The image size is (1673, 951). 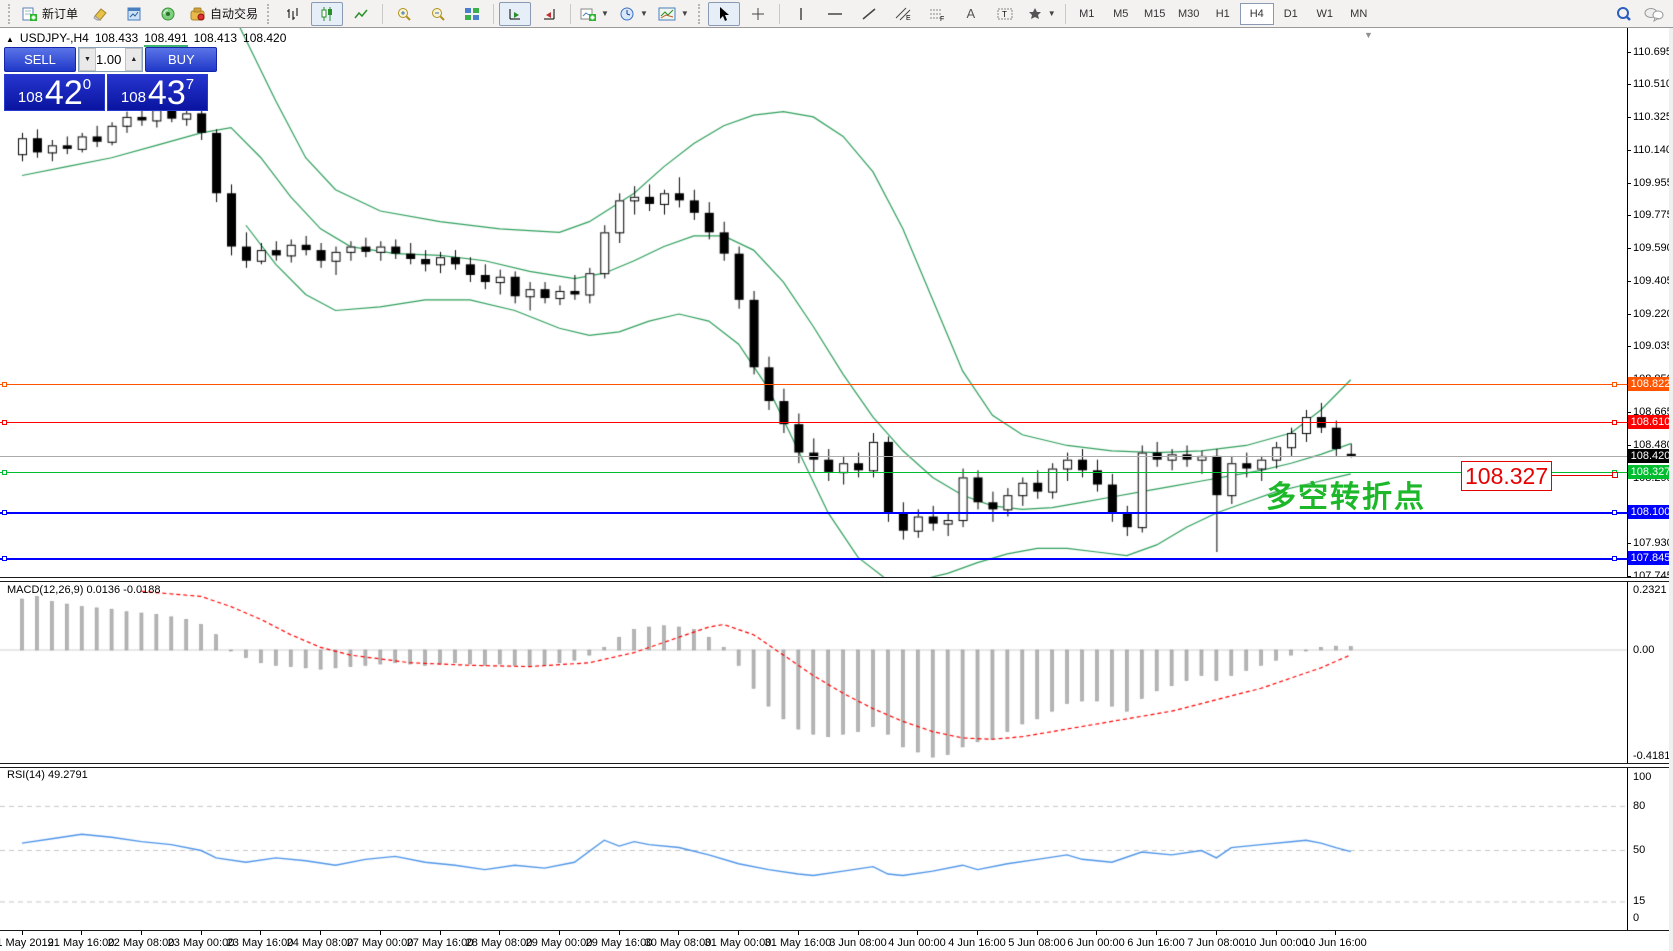 What do you see at coordinates (1653, 248) in the screenshot?
I see `axis-tick-label: 109.590` at bounding box center [1653, 248].